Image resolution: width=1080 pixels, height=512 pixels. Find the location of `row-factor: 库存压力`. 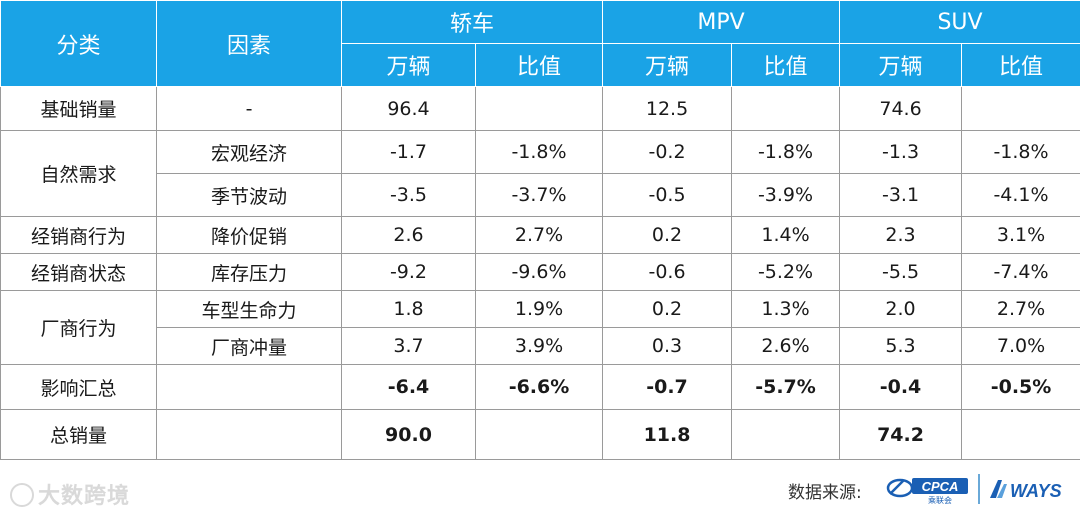

row-factor: 库存压力 is located at coordinates (249, 272).